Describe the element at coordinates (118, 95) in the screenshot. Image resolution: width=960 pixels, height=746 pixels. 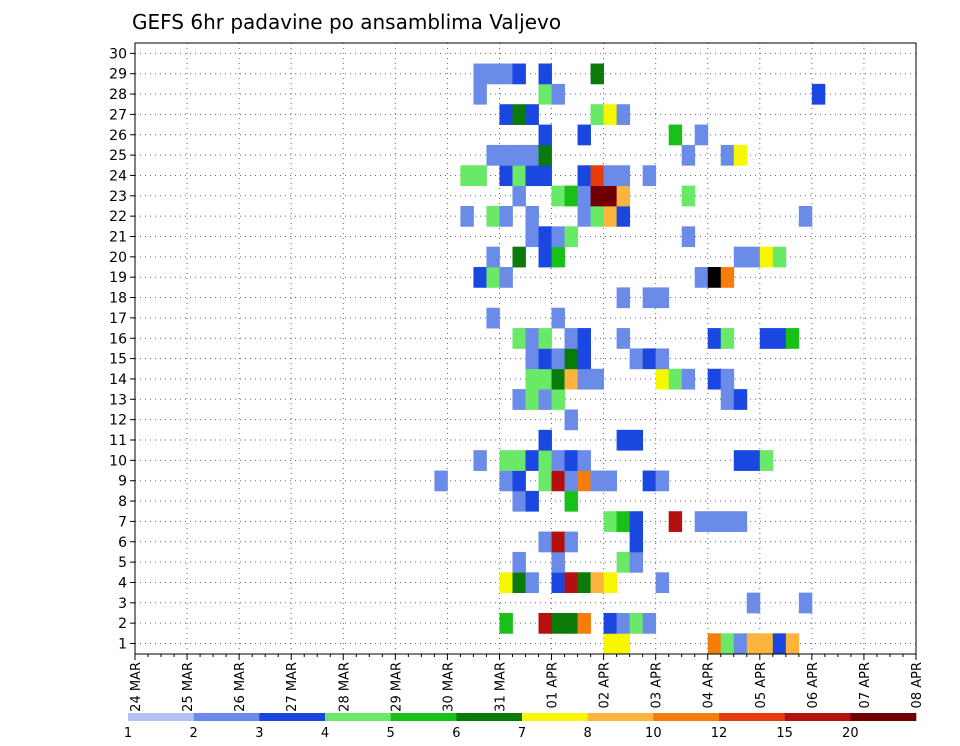
I see `y-tick-label: 28` at that location.